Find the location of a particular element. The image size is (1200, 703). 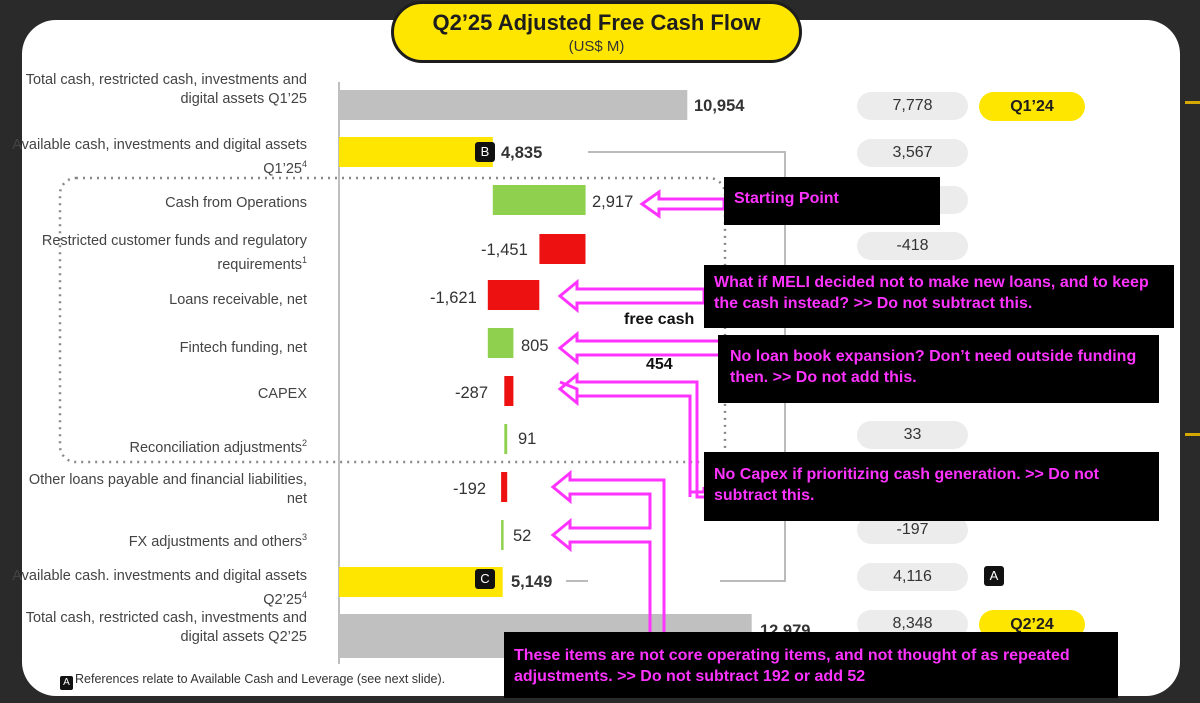

value-label: 5,149 is located at coordinates (532, 582).